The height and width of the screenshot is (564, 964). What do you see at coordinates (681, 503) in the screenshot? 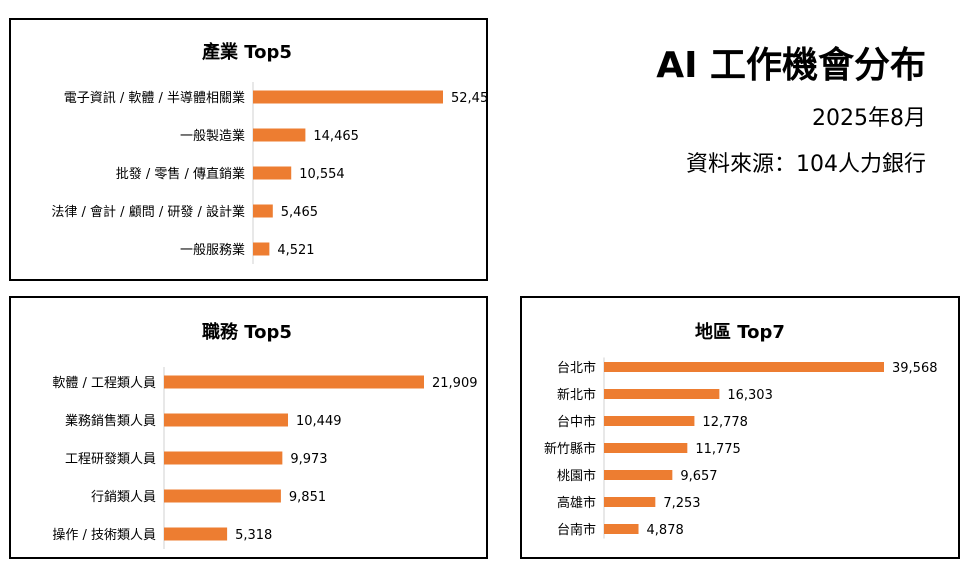
I see `region-value-label: 7,253` at bounding box center [681, 503].